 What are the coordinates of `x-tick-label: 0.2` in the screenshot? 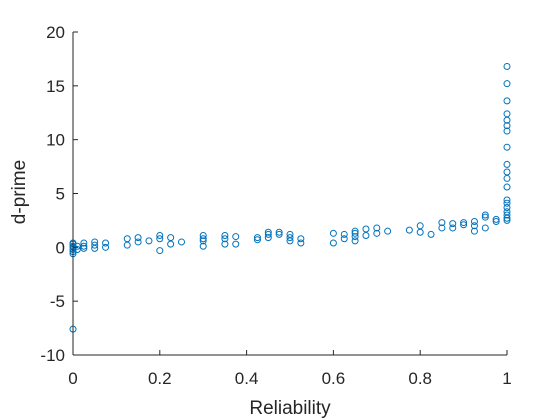 It's located at (160, 378).